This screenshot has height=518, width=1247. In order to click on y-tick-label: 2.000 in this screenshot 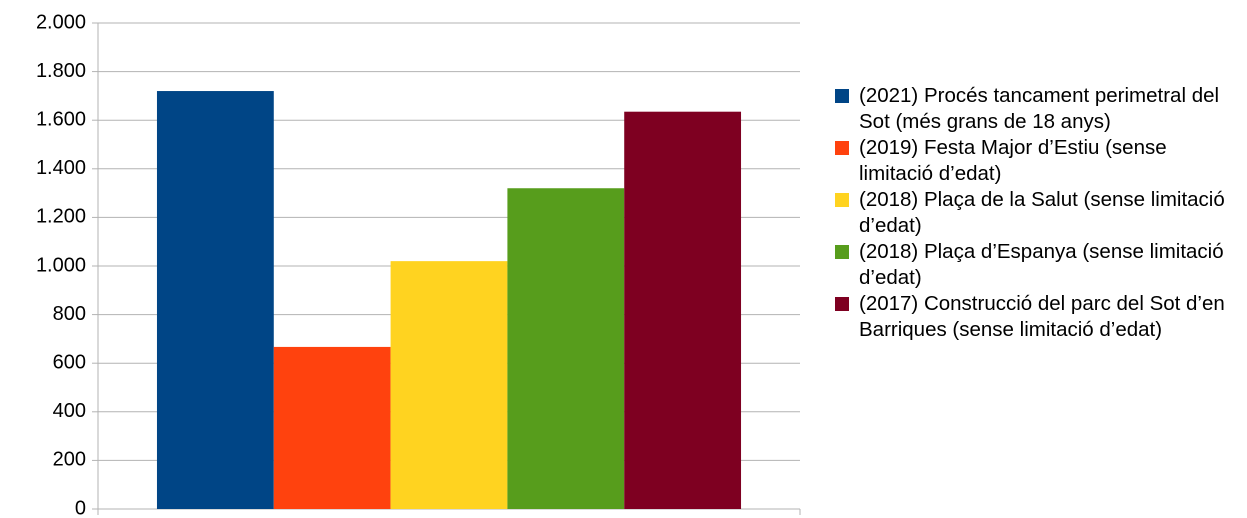, I will do `click(61, 22)`.